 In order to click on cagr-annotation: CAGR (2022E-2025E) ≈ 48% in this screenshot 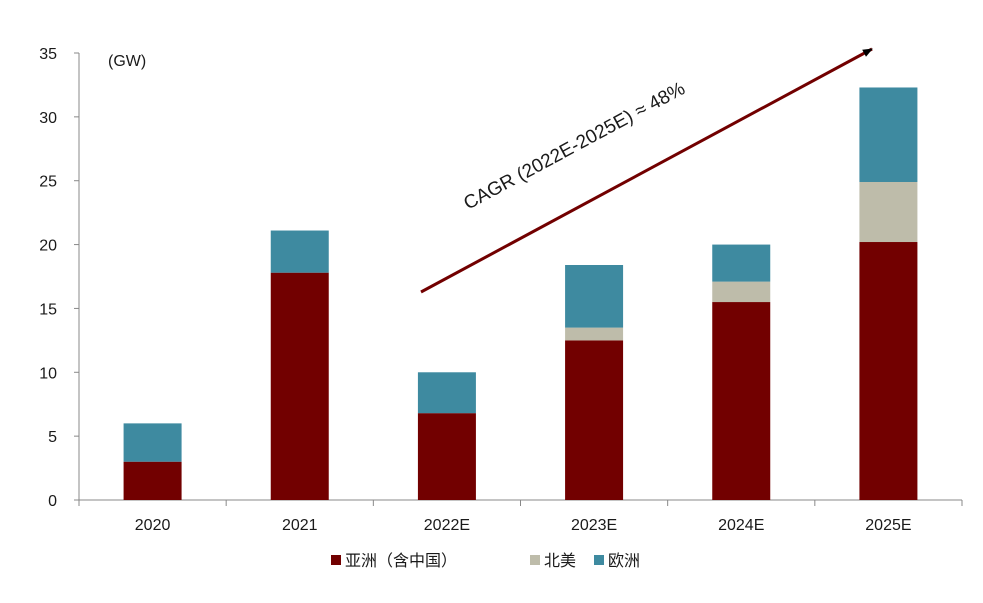, I will do `click(574, 146)`.